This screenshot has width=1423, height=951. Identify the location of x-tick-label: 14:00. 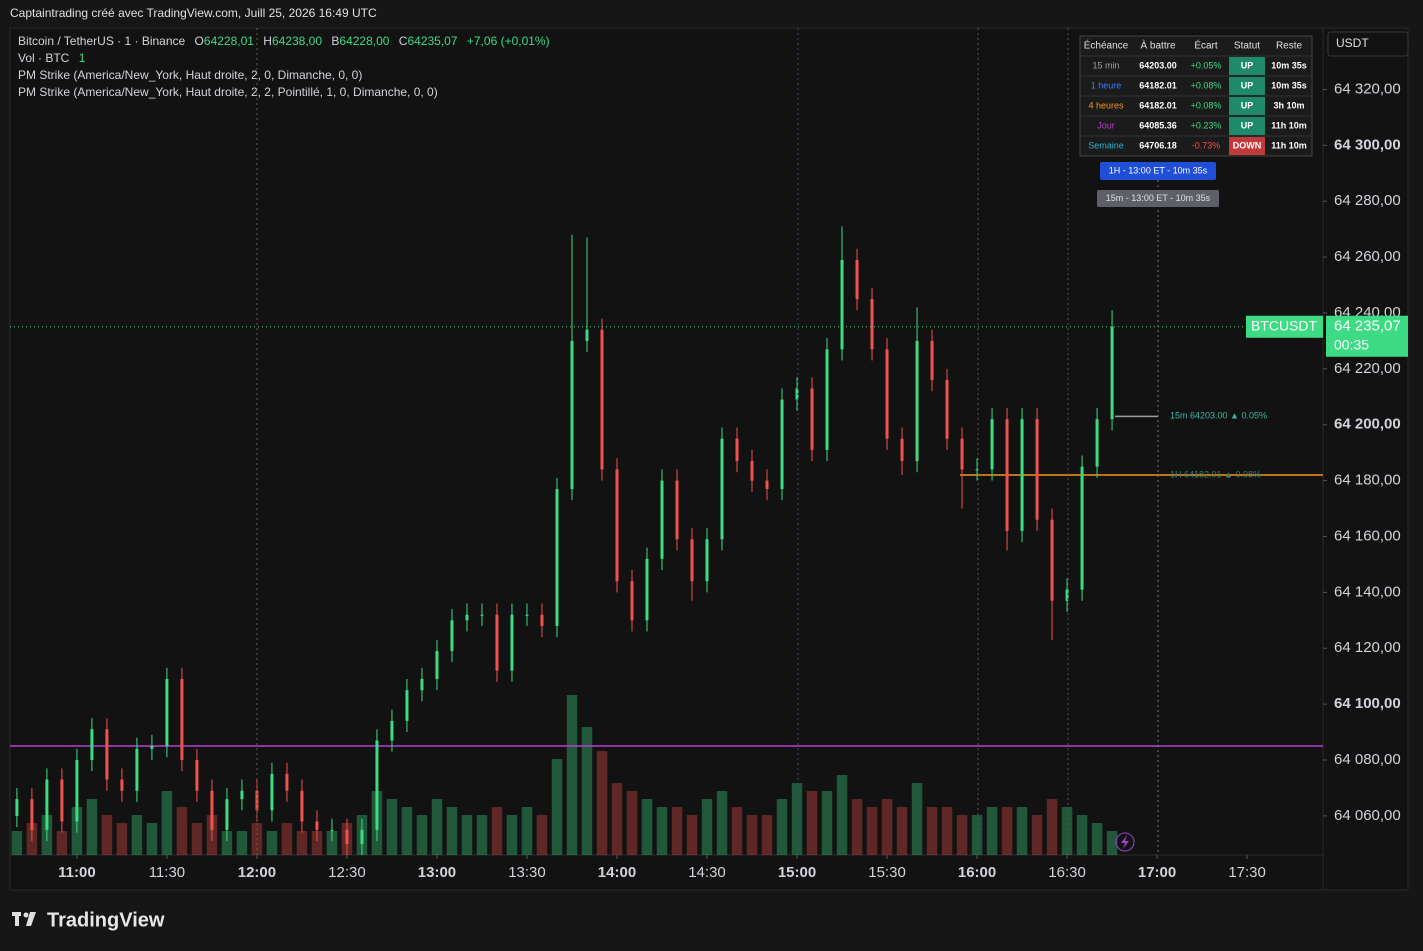
(617, 872).